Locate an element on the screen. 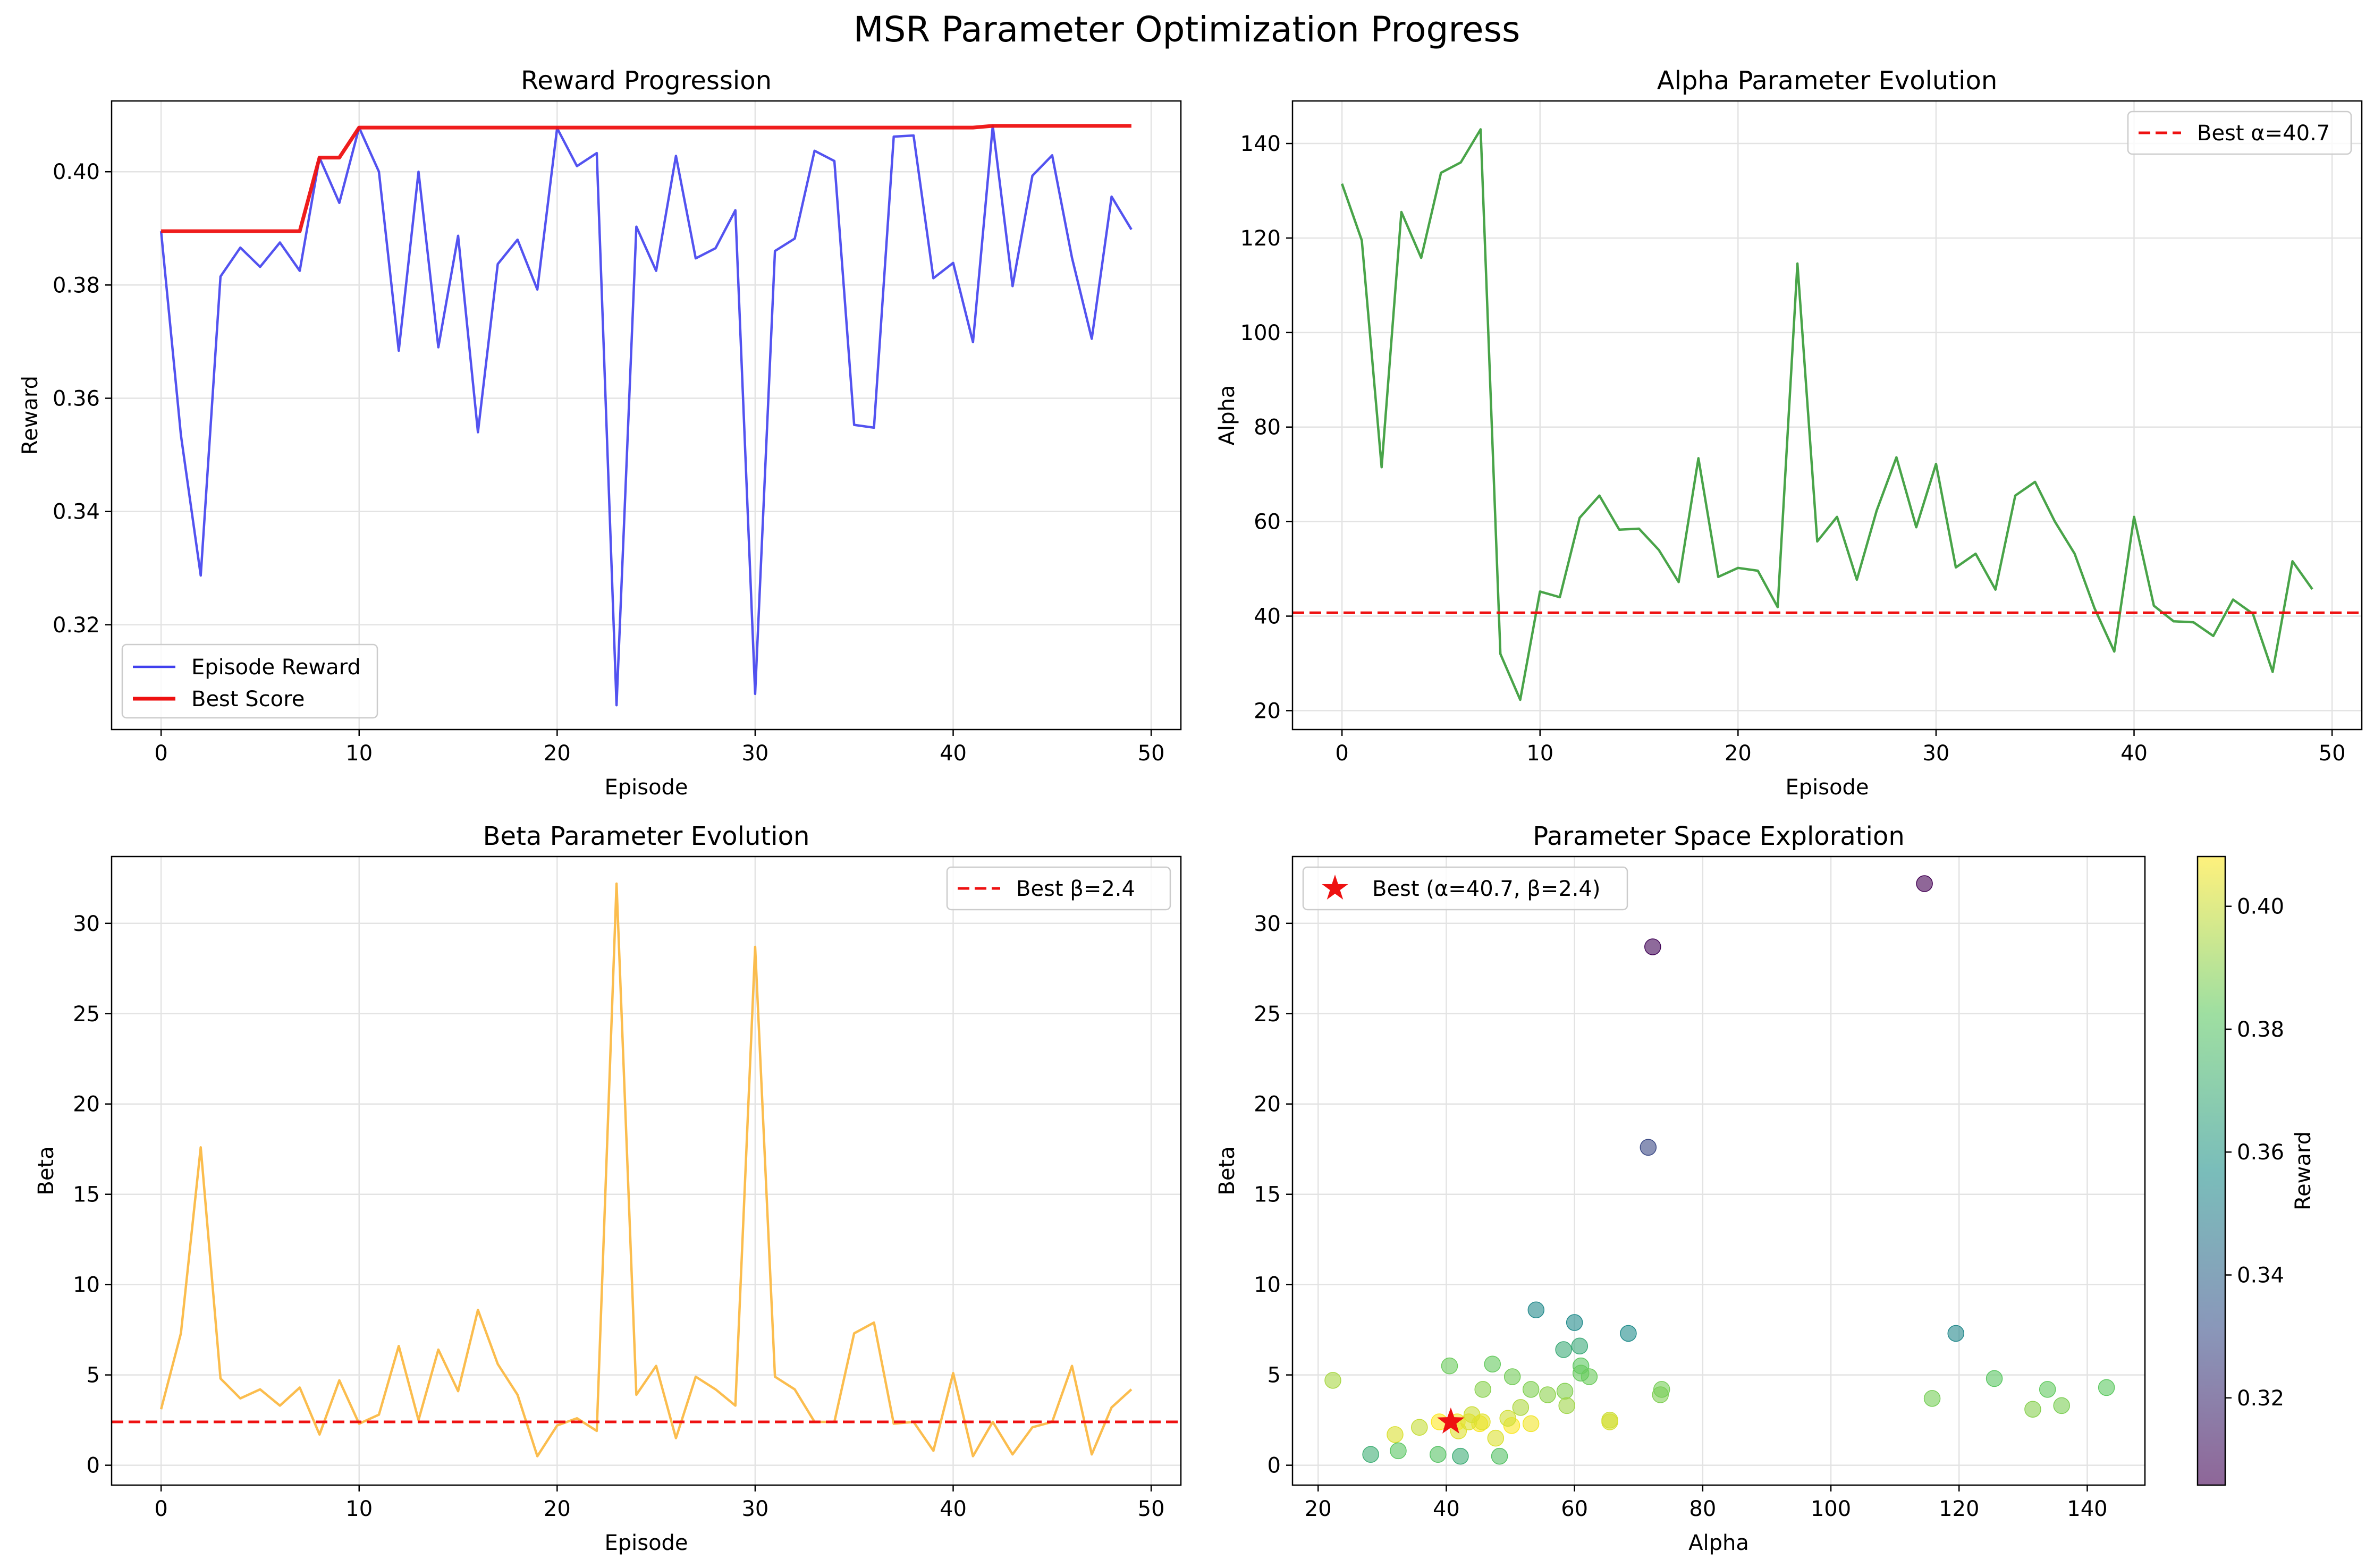  x-tick-label: 100 is located at coordinates (1831, 1509).